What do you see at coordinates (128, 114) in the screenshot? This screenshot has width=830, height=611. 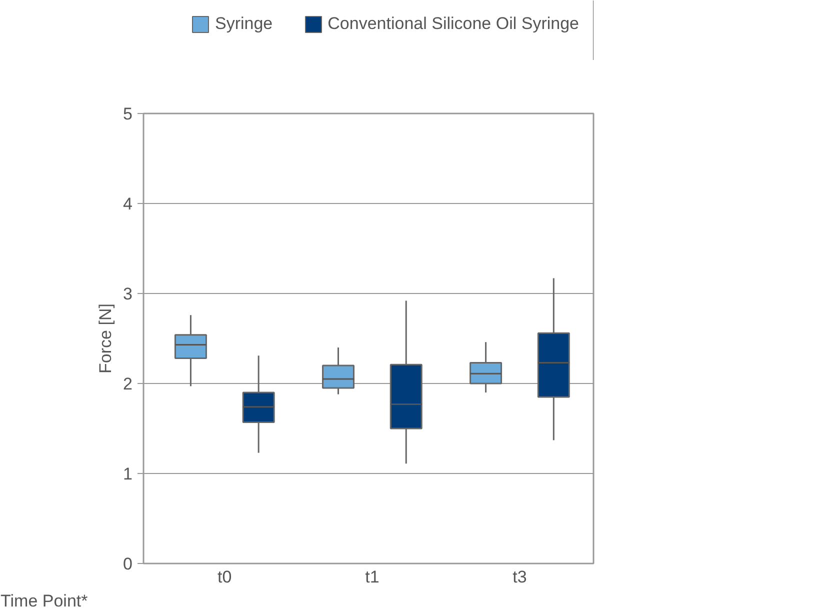 I see `y-tick-label: 5` at bounding box center [128, 114].